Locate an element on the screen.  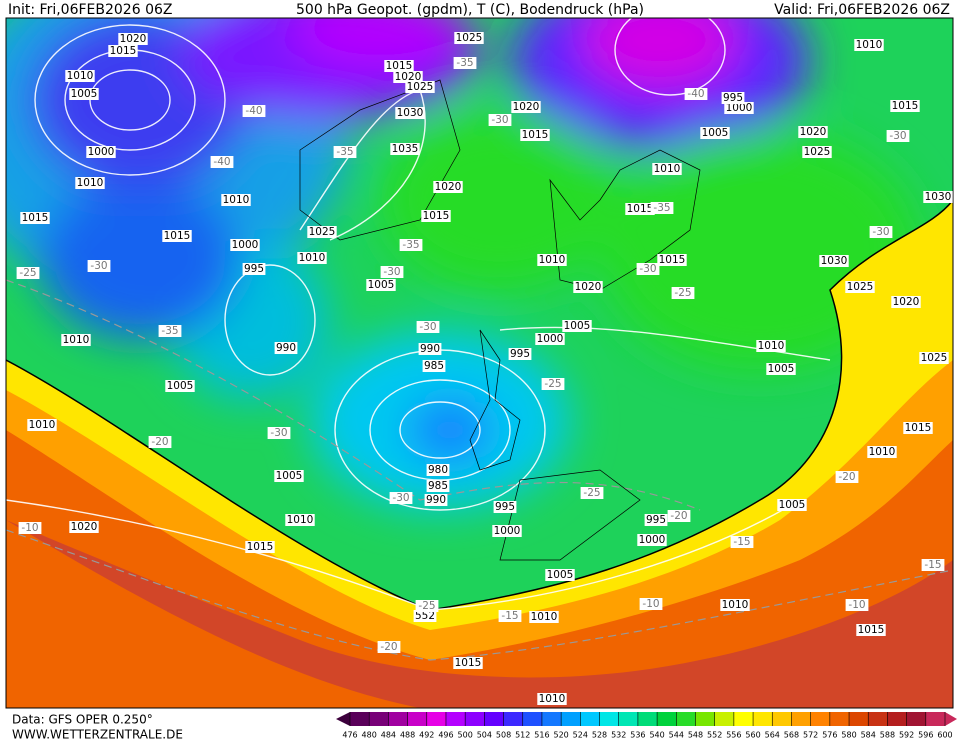
colorbar-tick-label: 476 is located at coordinates (349, 735).